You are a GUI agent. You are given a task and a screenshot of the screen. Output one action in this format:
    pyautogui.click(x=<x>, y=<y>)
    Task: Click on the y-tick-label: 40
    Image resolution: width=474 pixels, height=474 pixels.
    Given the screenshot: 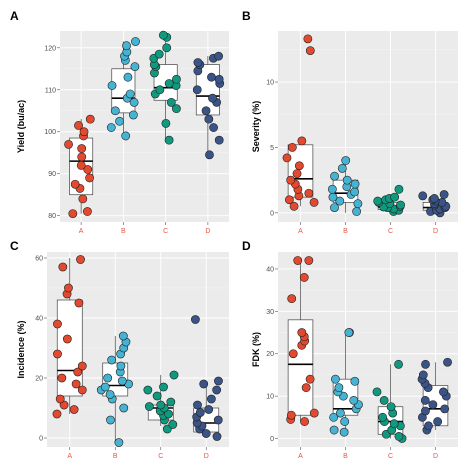 What is the action you would take?
    pyautogui.click(x=270, y=269)
    